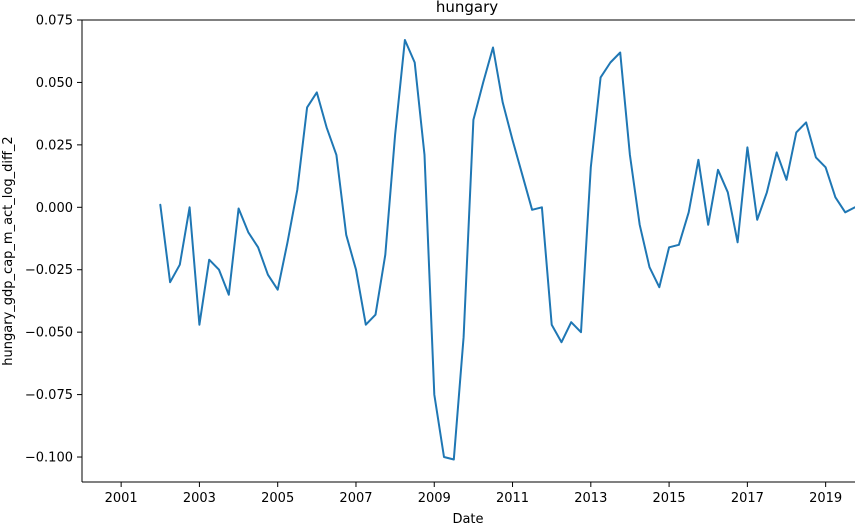 This screenshot has height=525, width=855. What do you see at coordinates (49, 333) in the screenshot?
I see `y-tick-label: −0.050` at bounding box center [49, 333].